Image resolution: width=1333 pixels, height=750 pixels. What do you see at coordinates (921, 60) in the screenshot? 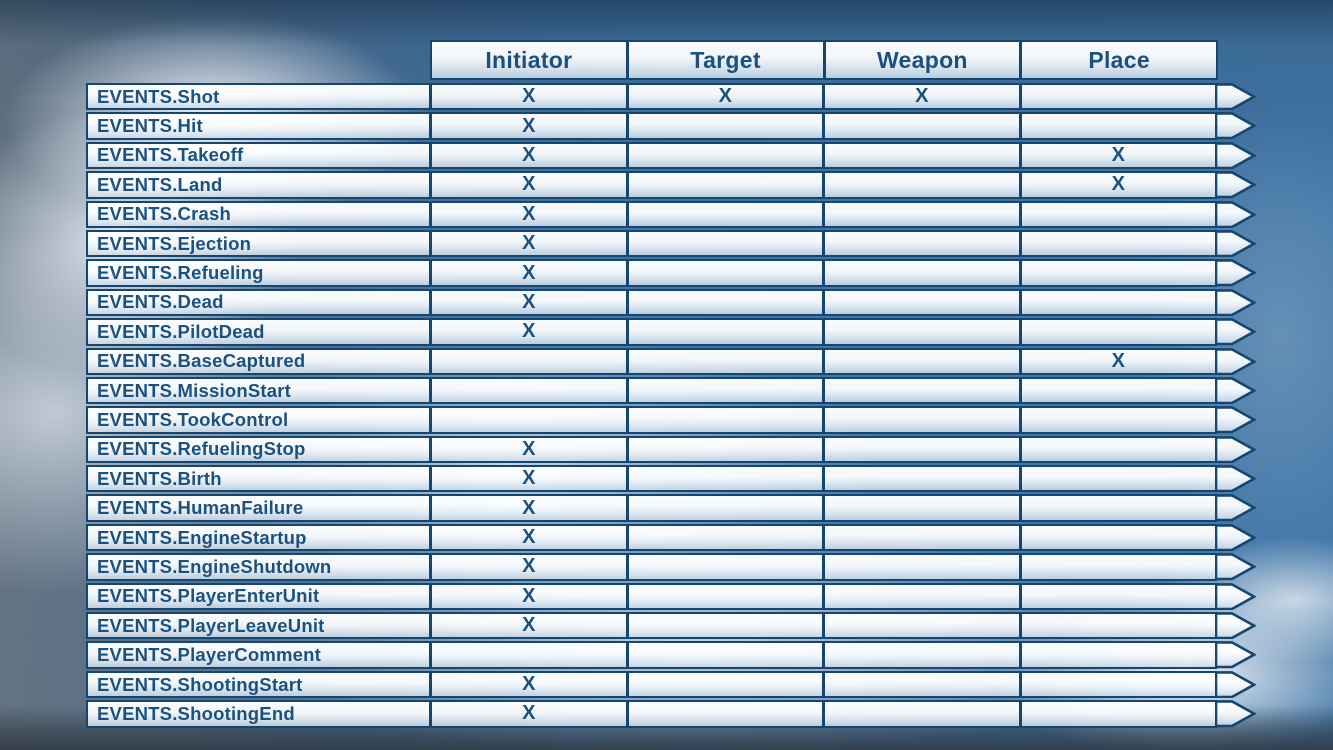
I see `column-header-weapon: Weapon` at bounding box center [921, 60].